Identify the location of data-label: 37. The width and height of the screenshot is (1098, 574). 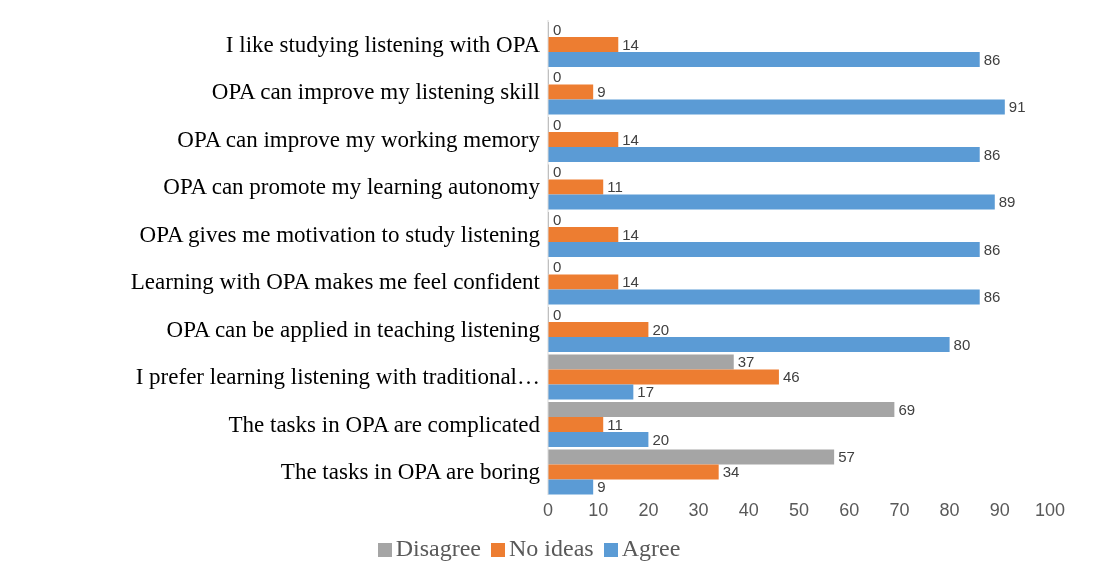
(746, 362).